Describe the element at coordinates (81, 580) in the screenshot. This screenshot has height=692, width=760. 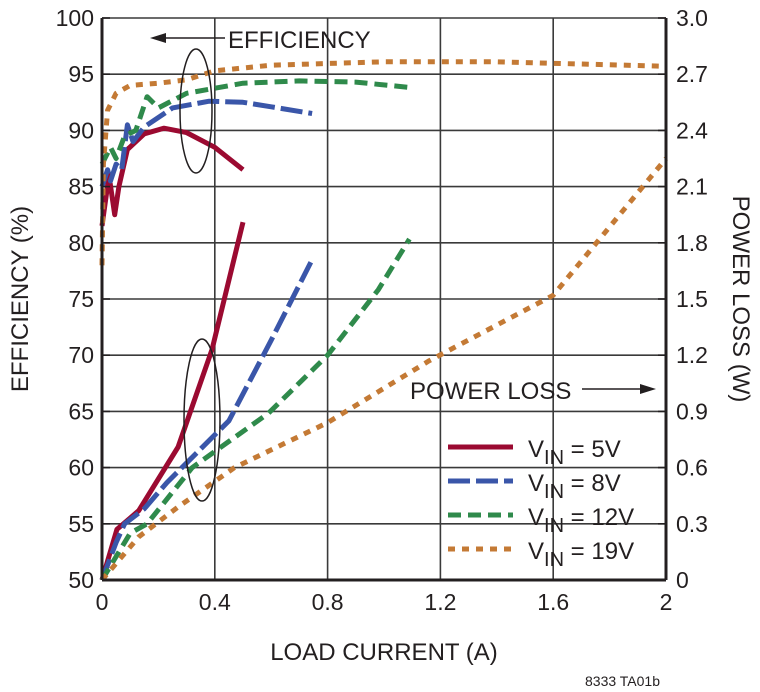
I see `y-tick-label: 50` at that location.